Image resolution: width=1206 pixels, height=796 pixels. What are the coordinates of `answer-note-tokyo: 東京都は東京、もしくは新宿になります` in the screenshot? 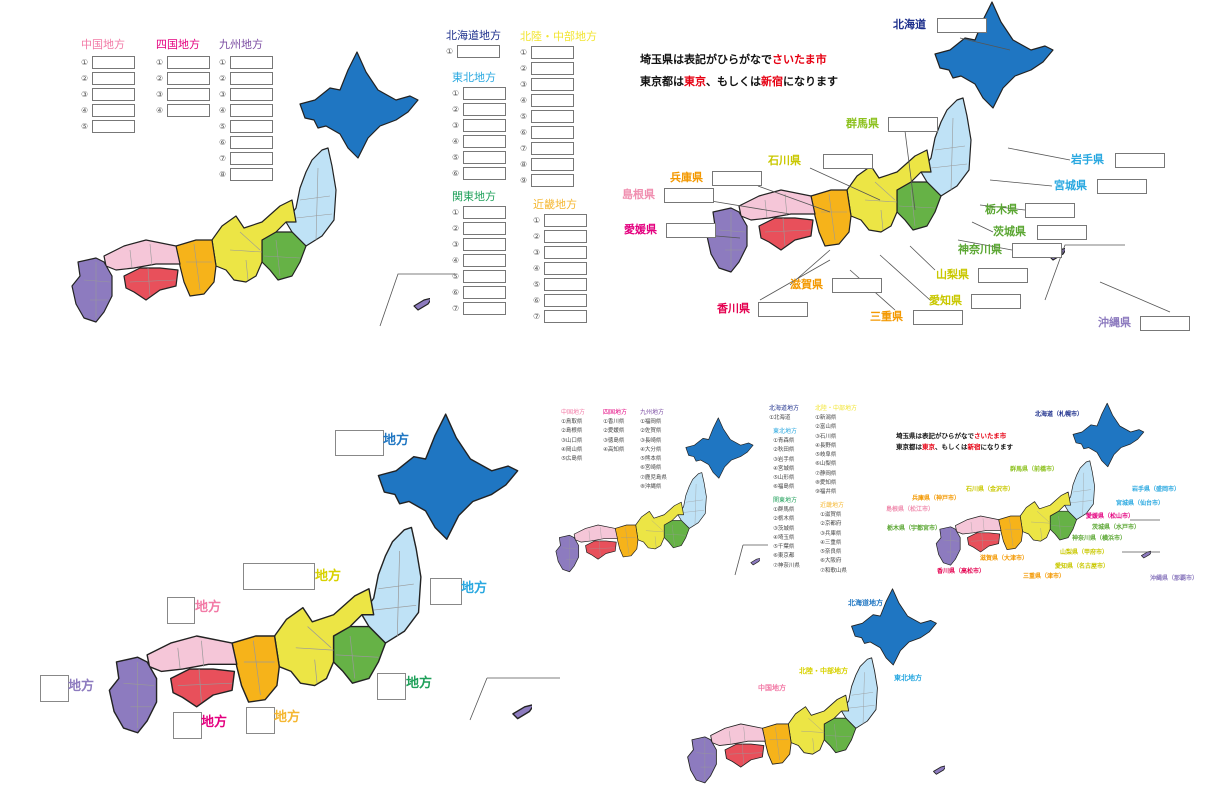 It's located at (954, 447).